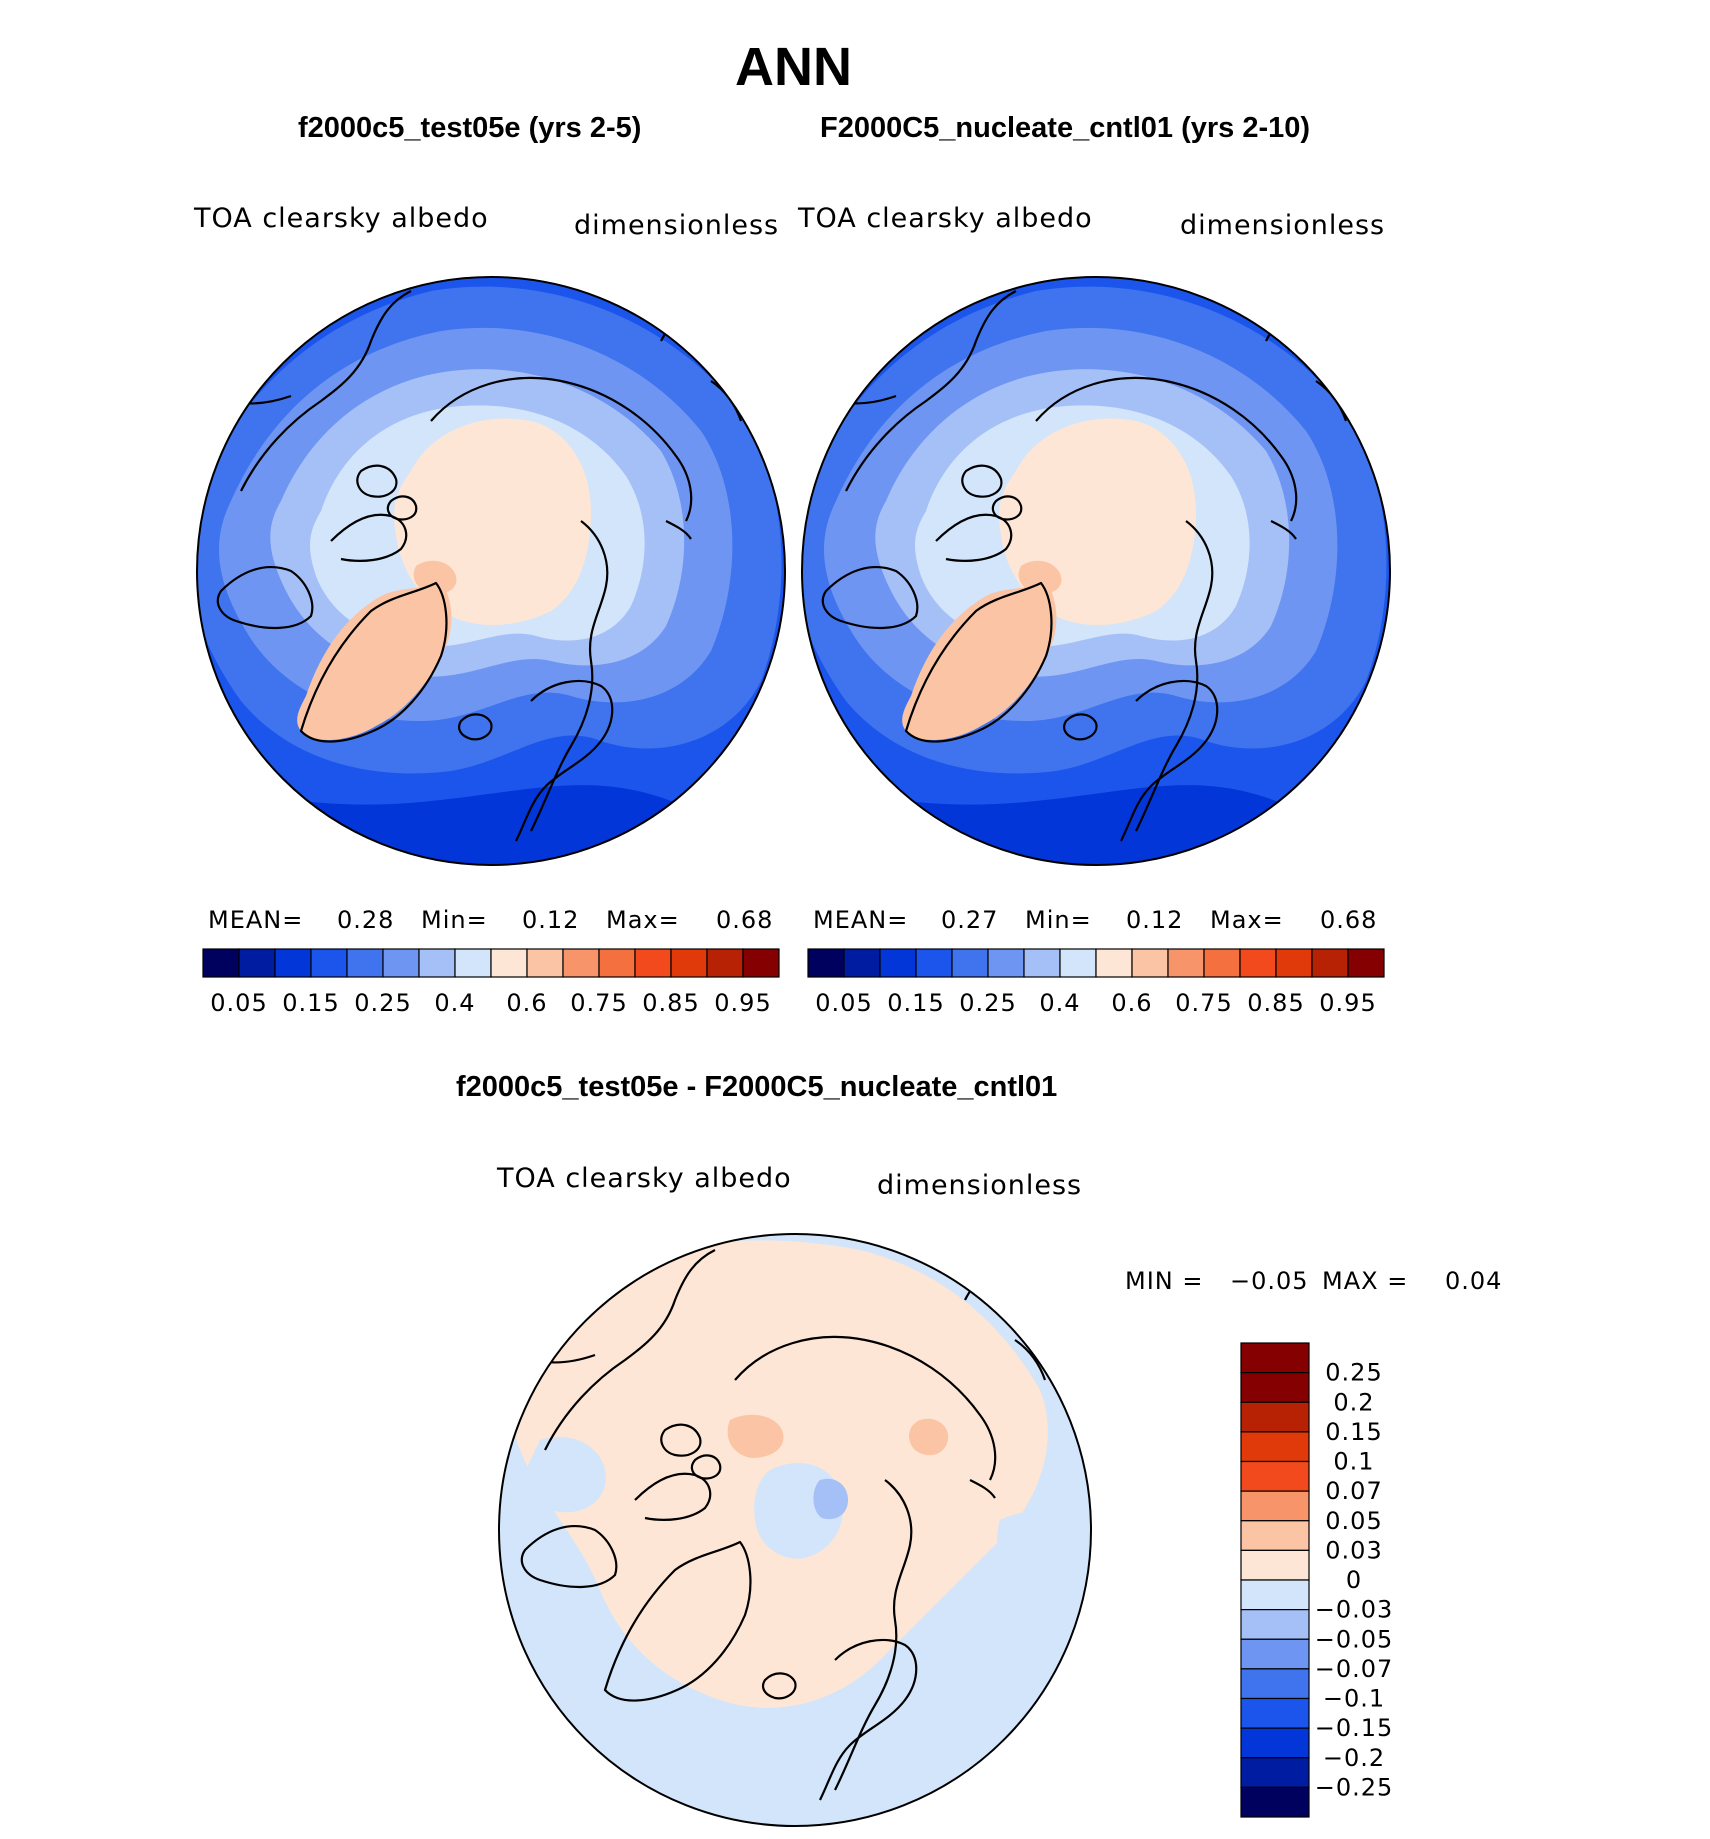 Image resolution: width=1710 pixels, height=1839 pixels. What do you see at coordinates (644, 1178) in the screenshot?
I see `difference-variable: TOA clearsky albedo` at bounding box center [644, 1178].